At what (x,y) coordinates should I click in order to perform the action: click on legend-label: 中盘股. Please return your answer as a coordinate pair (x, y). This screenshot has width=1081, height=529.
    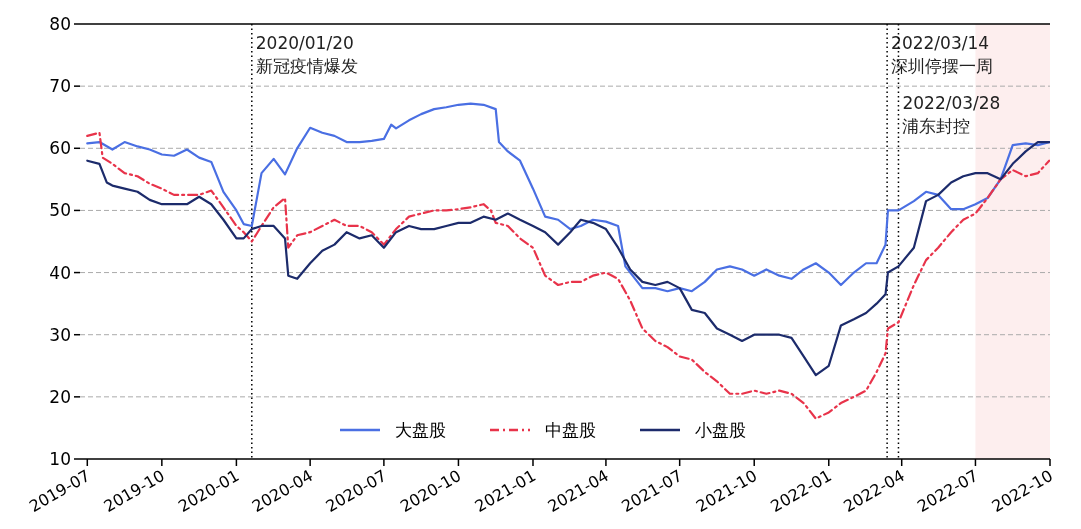
    Looking at the image, I should click on (570, 430).